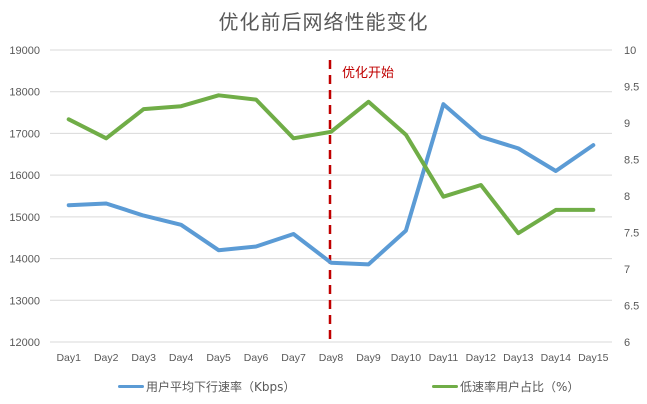 Image resolution: width=647 pixels, height=404 pixels. I want to click on x-tick: Day3, so click(143, 358).